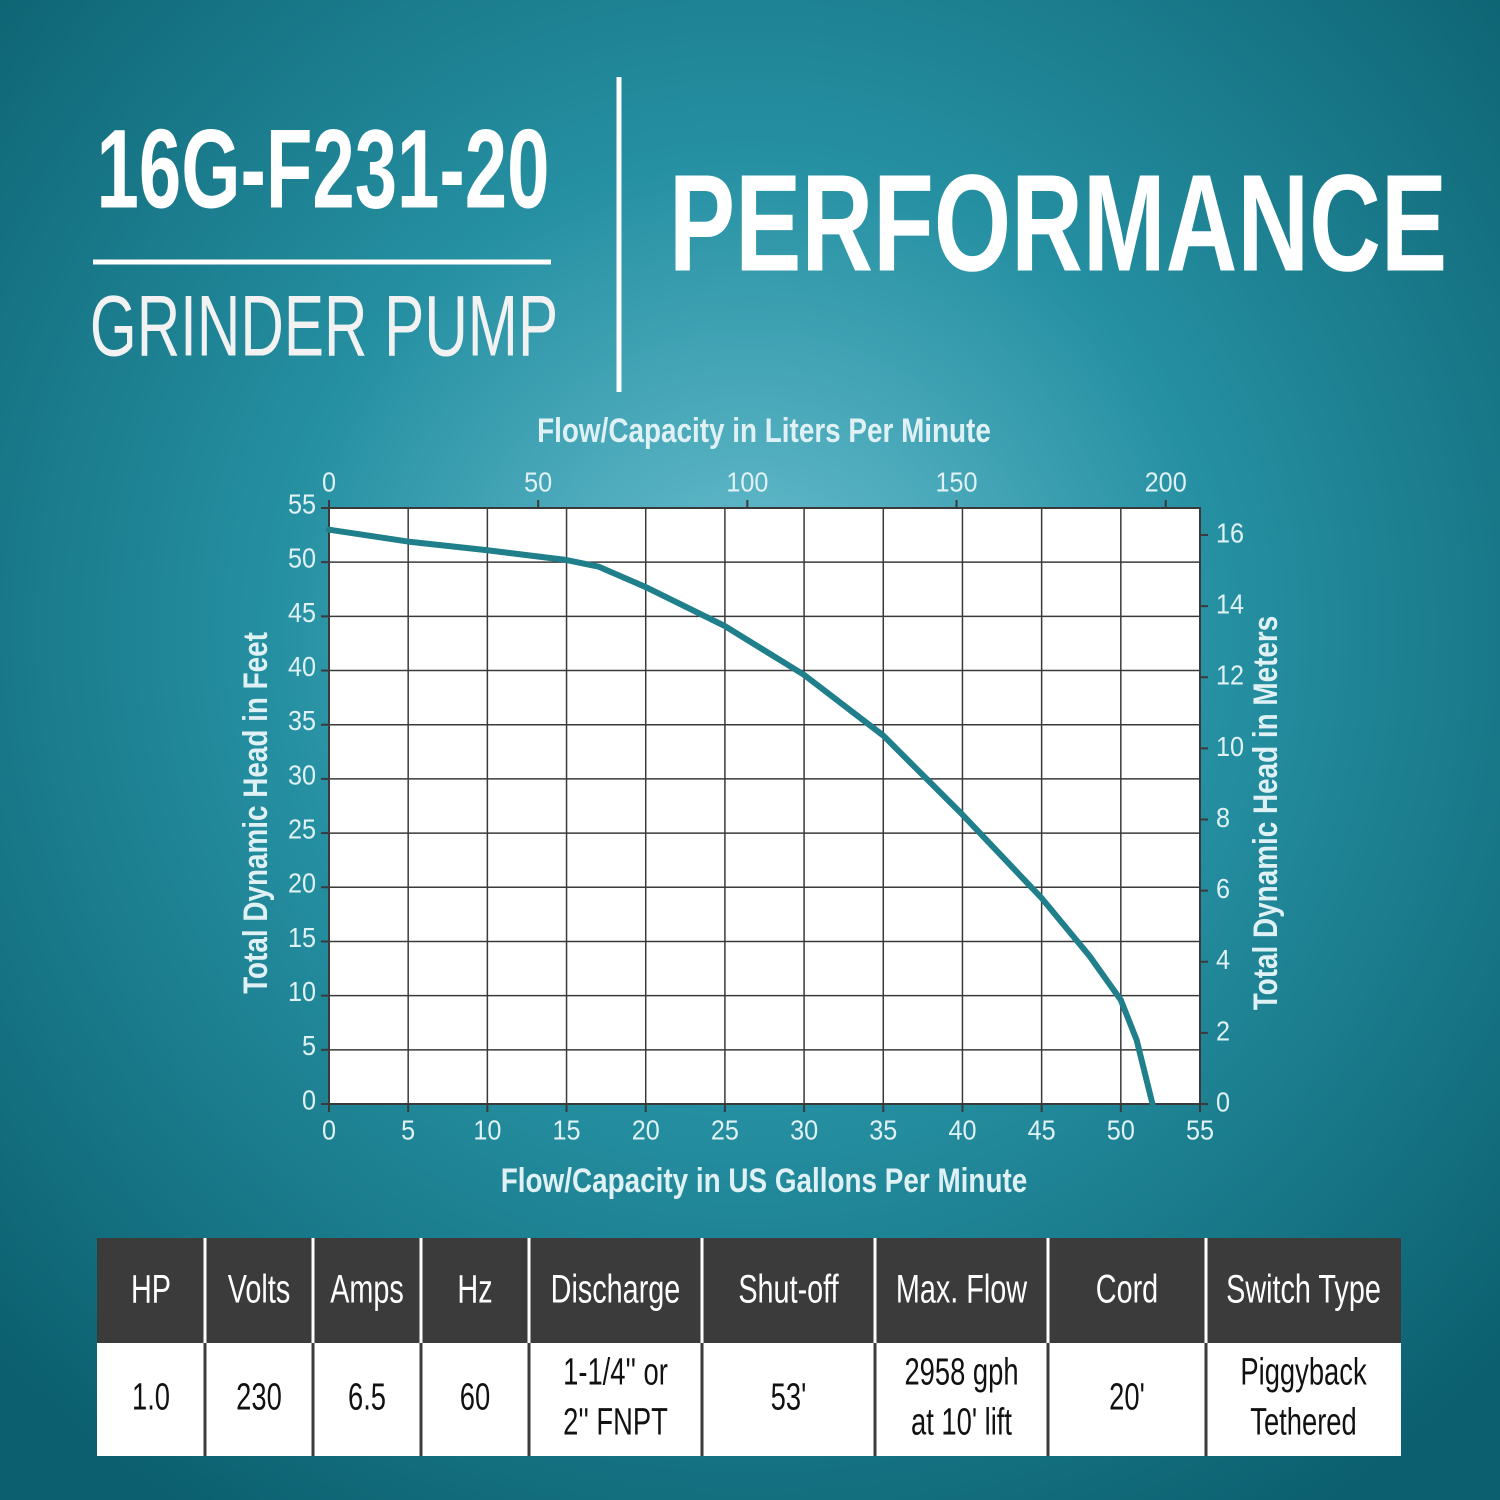 The image size is (1500, 1500). Describe the element at coordinates (309, 1046) in the screenshot. I see `y-tick-label: 5` at that location.